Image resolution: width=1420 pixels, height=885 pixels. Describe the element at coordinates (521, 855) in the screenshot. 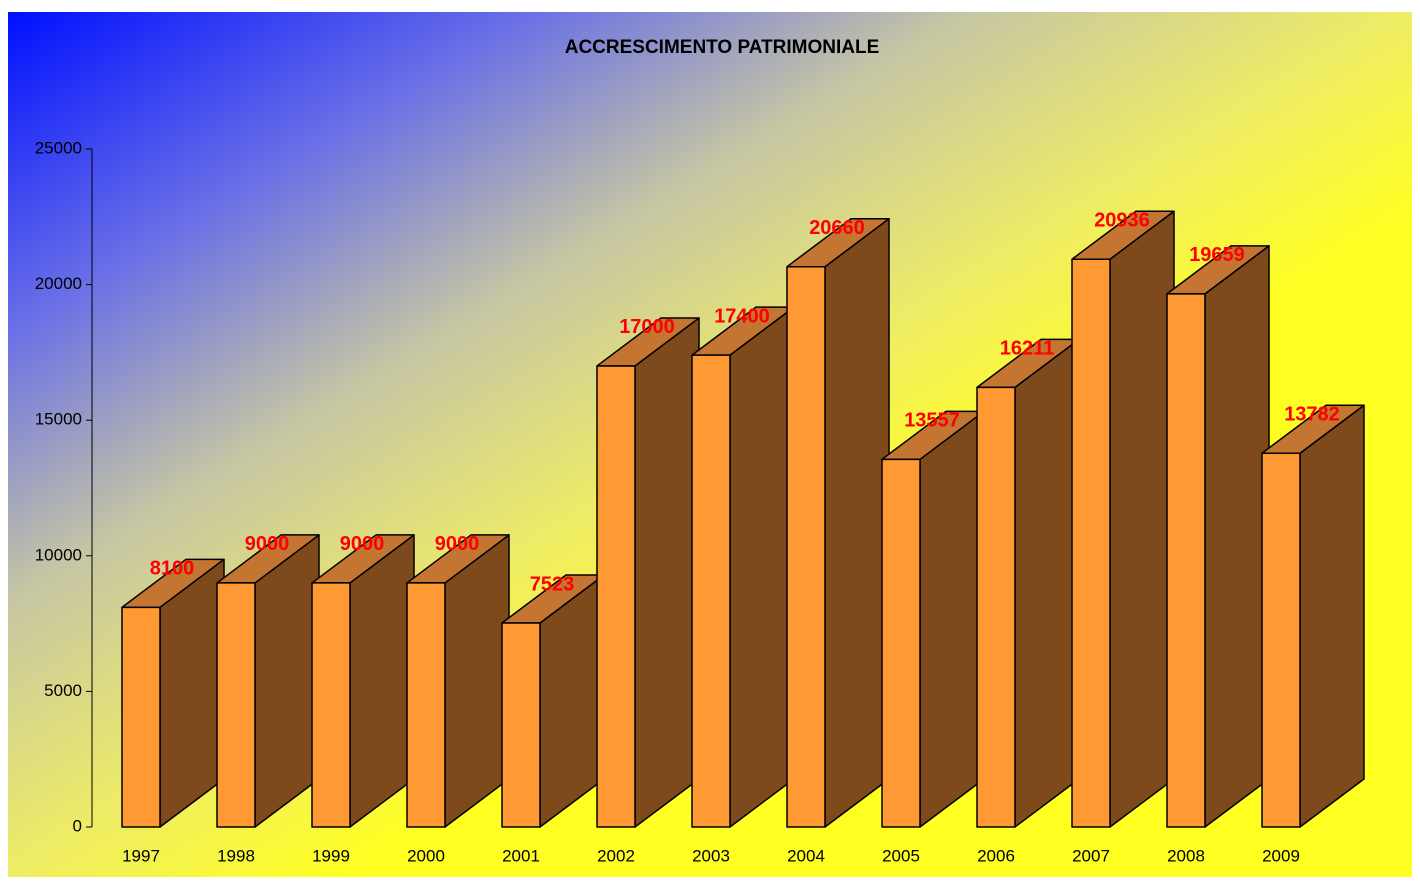

I see `x-tick-label: 2001` at that location.